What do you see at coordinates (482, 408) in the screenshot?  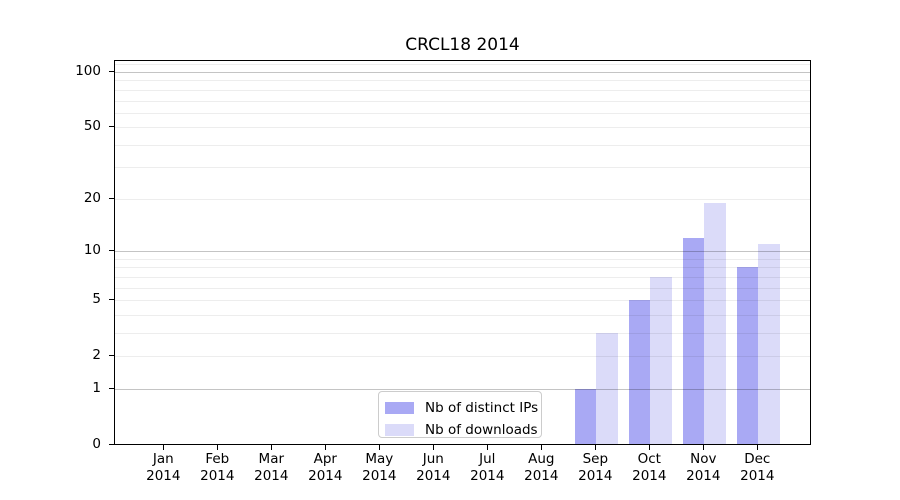 I see `legend-label-distinct-ips: Nb of distinct IPs` at bounding box center [482, 408].